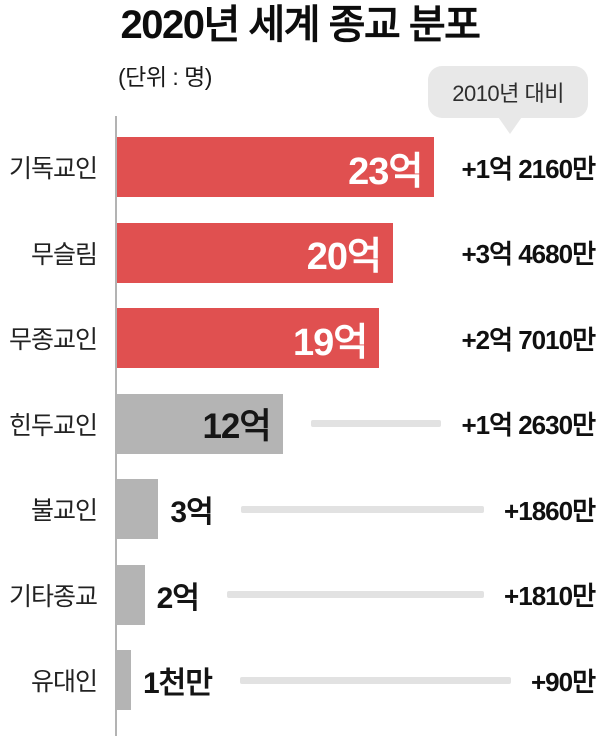  I want to click on chart-row: 무슬림 20억 20억 +3억 4680만, so click(300, 252).